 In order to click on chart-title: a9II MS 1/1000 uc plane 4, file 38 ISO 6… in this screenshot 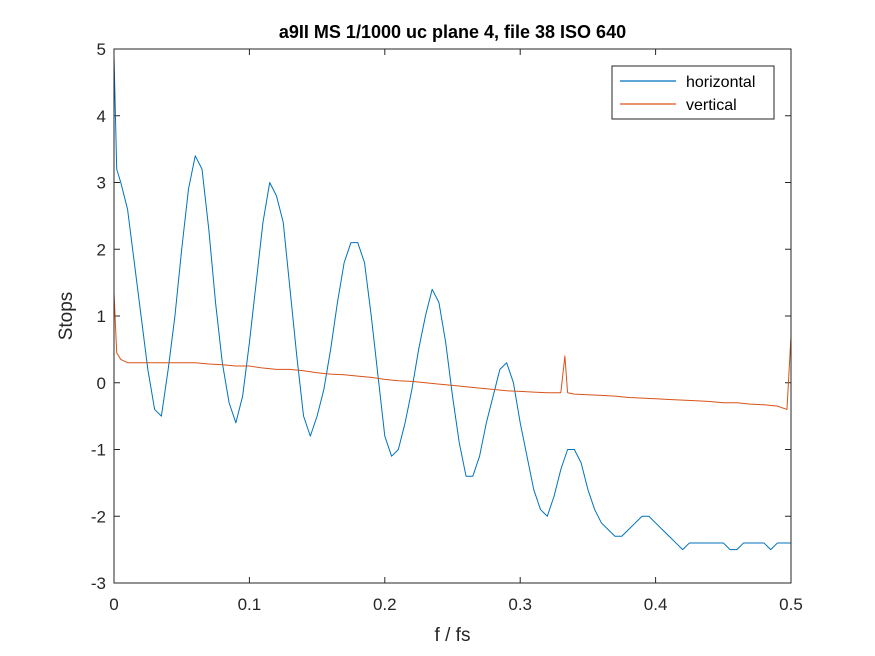, I will do `click(452, 32)`.